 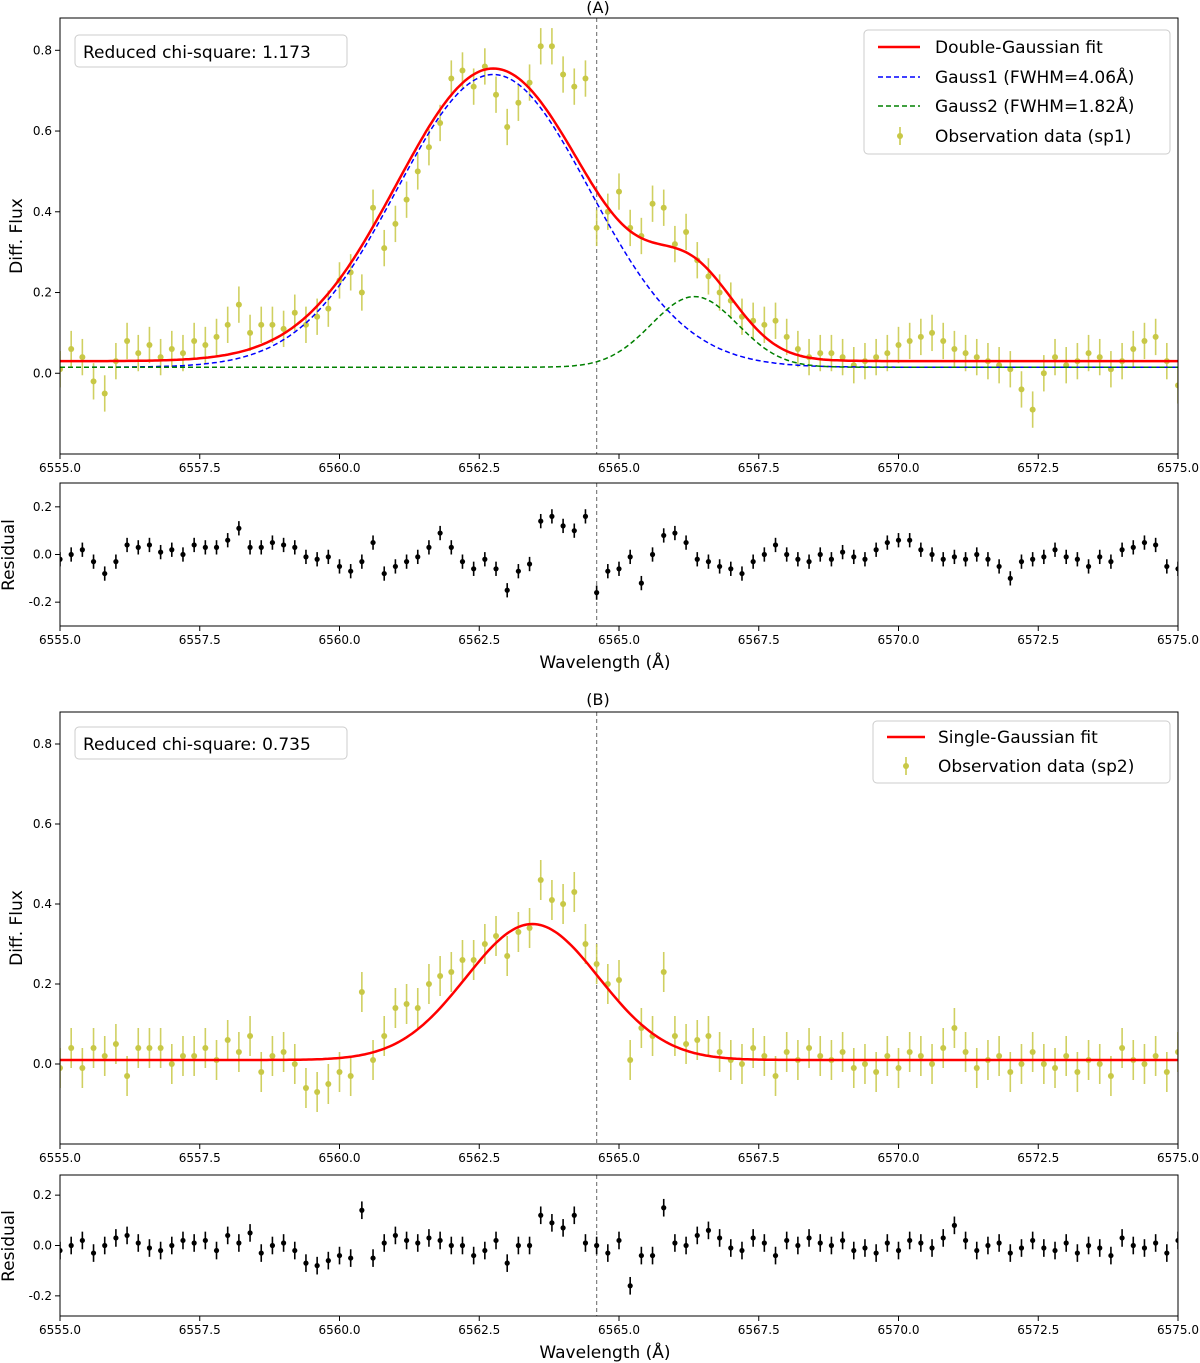 What do you see at coordinates (60, 1158) in the screenshot?
I see `main-1-xtick-label: 6555.0` at bounding box center [60, 1158].